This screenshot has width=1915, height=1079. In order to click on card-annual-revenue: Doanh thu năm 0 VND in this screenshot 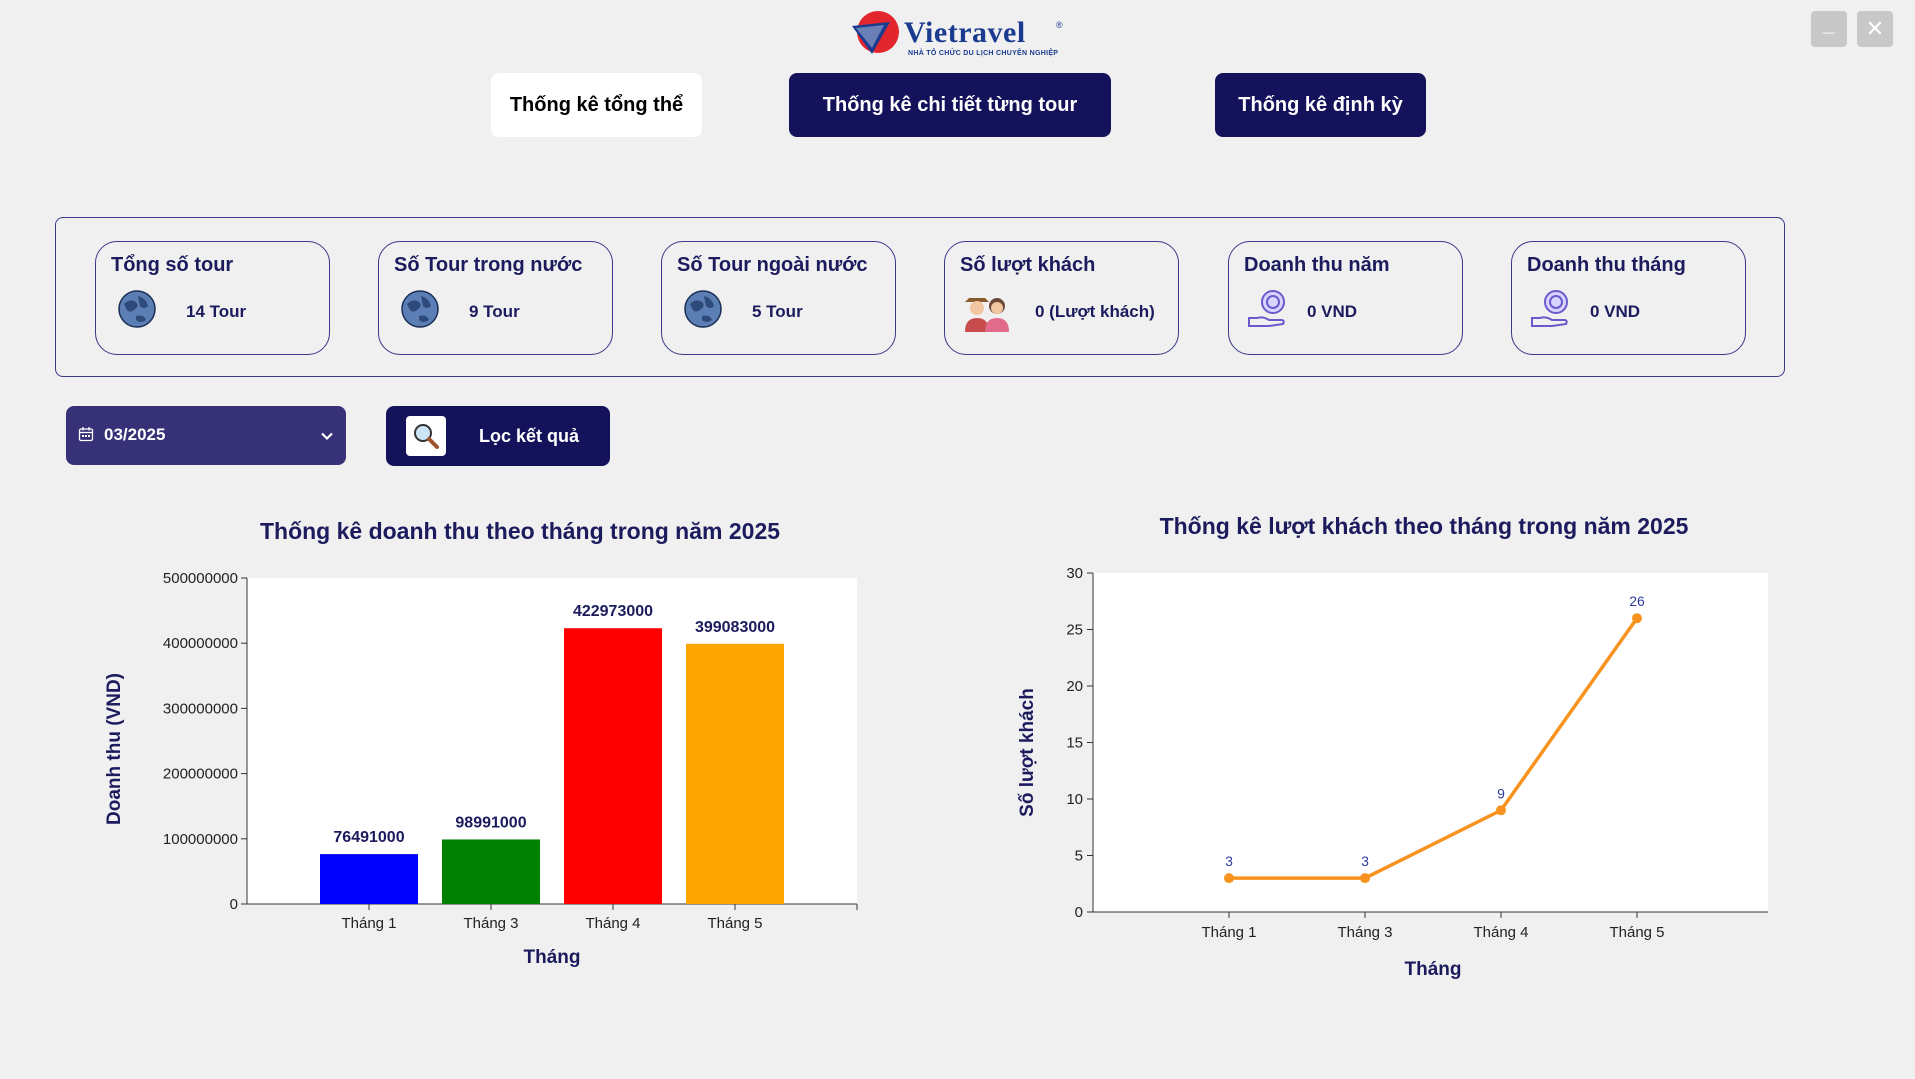, I will do `click(1345, 298)`.